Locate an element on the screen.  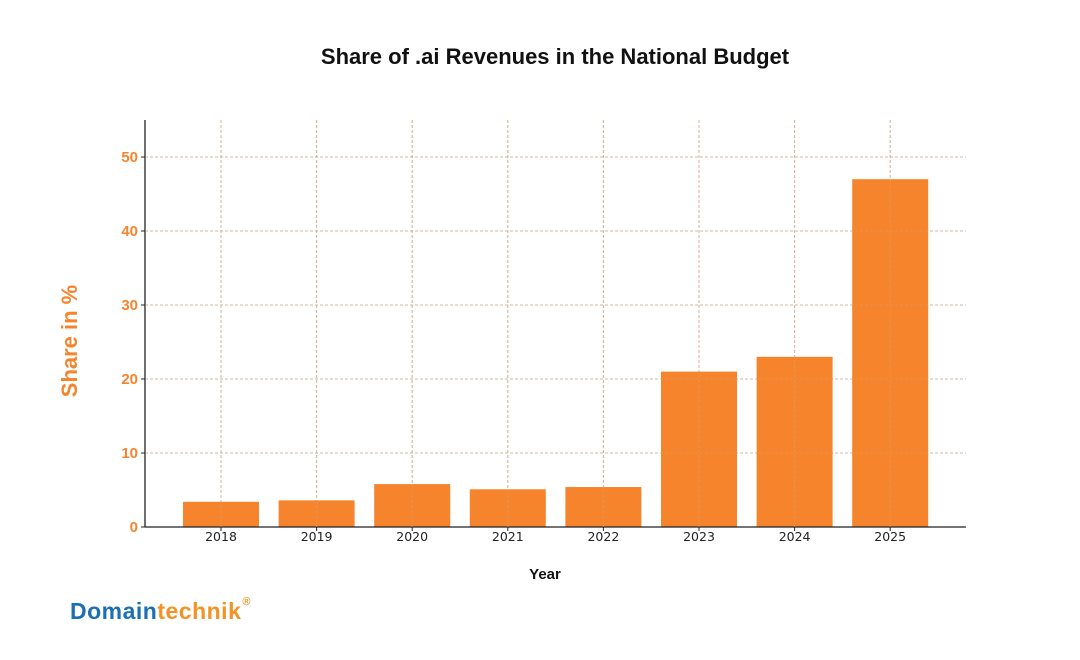
logo-text-domain: Domain is located at coordinates (114, 611).